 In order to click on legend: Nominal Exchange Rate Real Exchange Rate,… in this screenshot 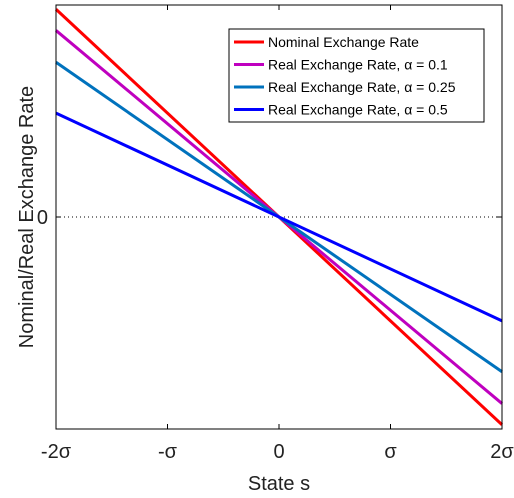, I will do `click(356, 75)`.